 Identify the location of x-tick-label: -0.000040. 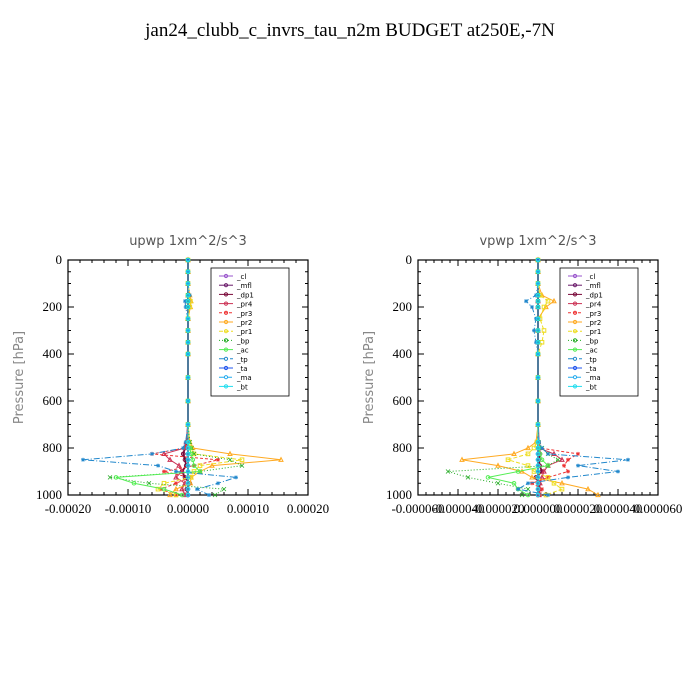
(457, 508).